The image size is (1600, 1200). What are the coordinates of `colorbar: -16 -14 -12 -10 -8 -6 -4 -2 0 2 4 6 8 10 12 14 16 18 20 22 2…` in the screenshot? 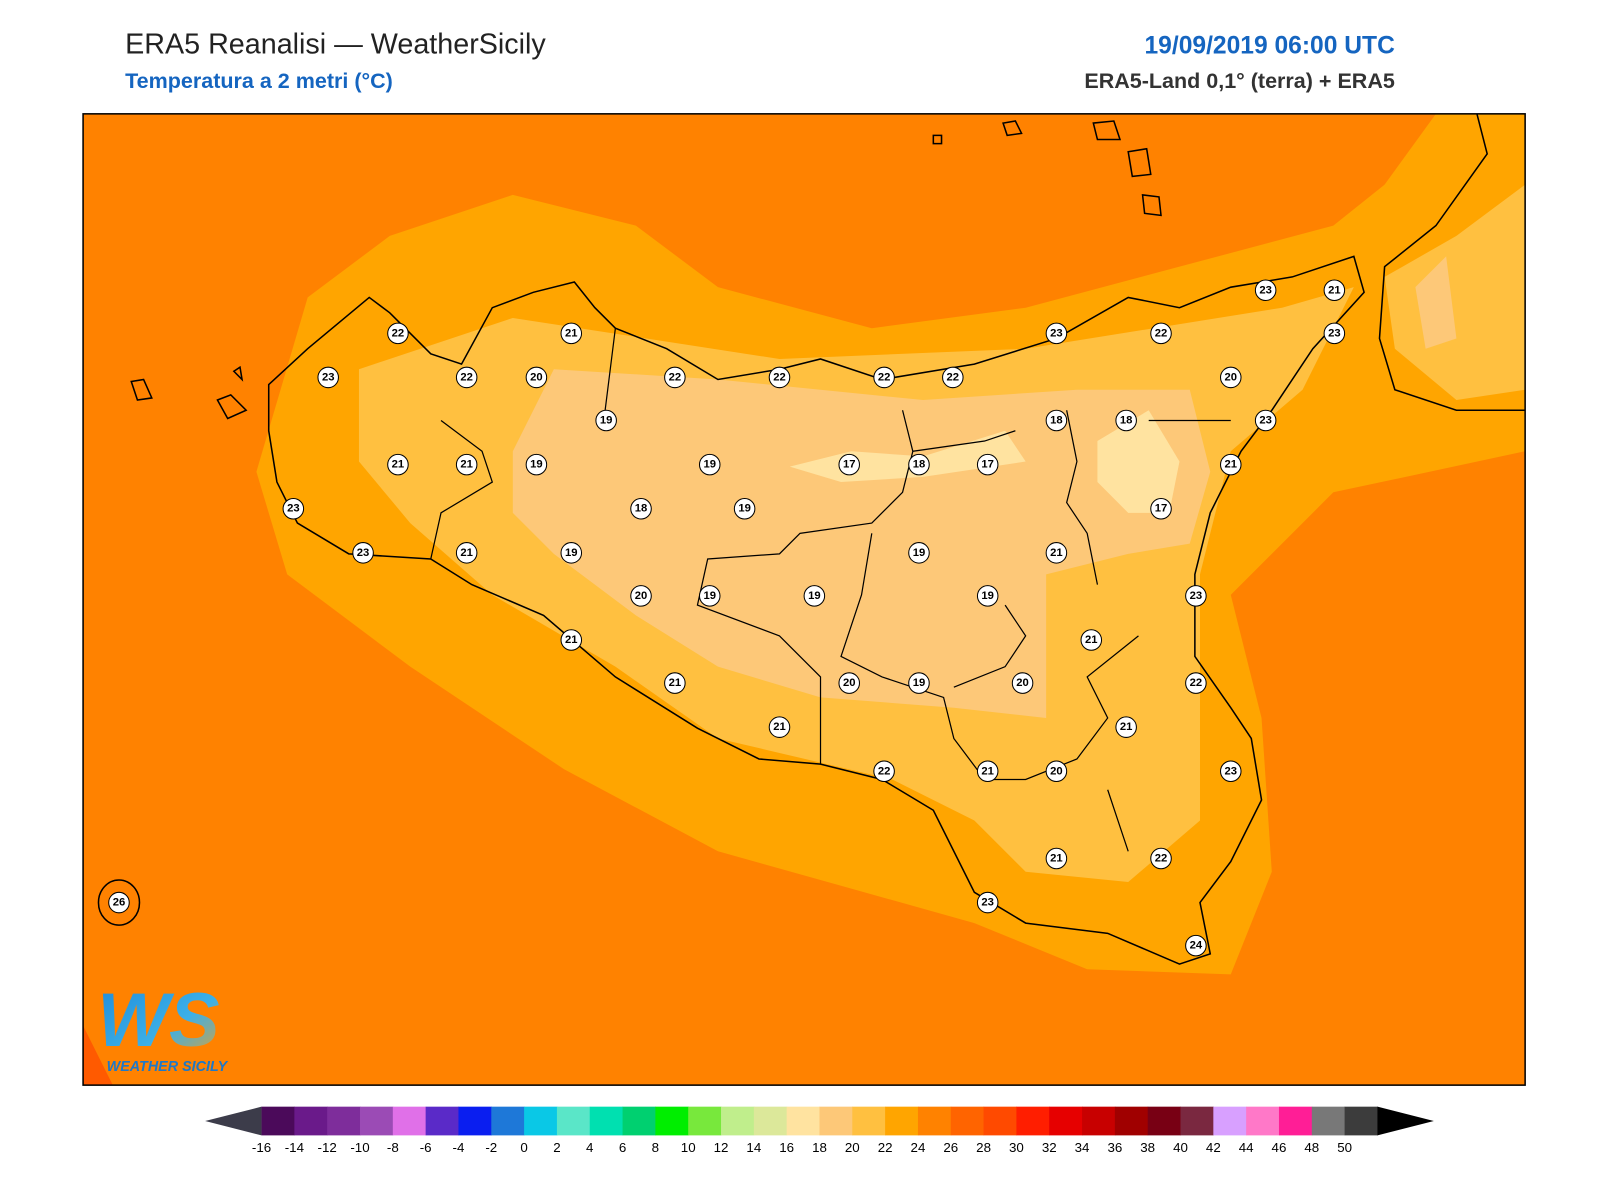 It's located at (819, 1130).